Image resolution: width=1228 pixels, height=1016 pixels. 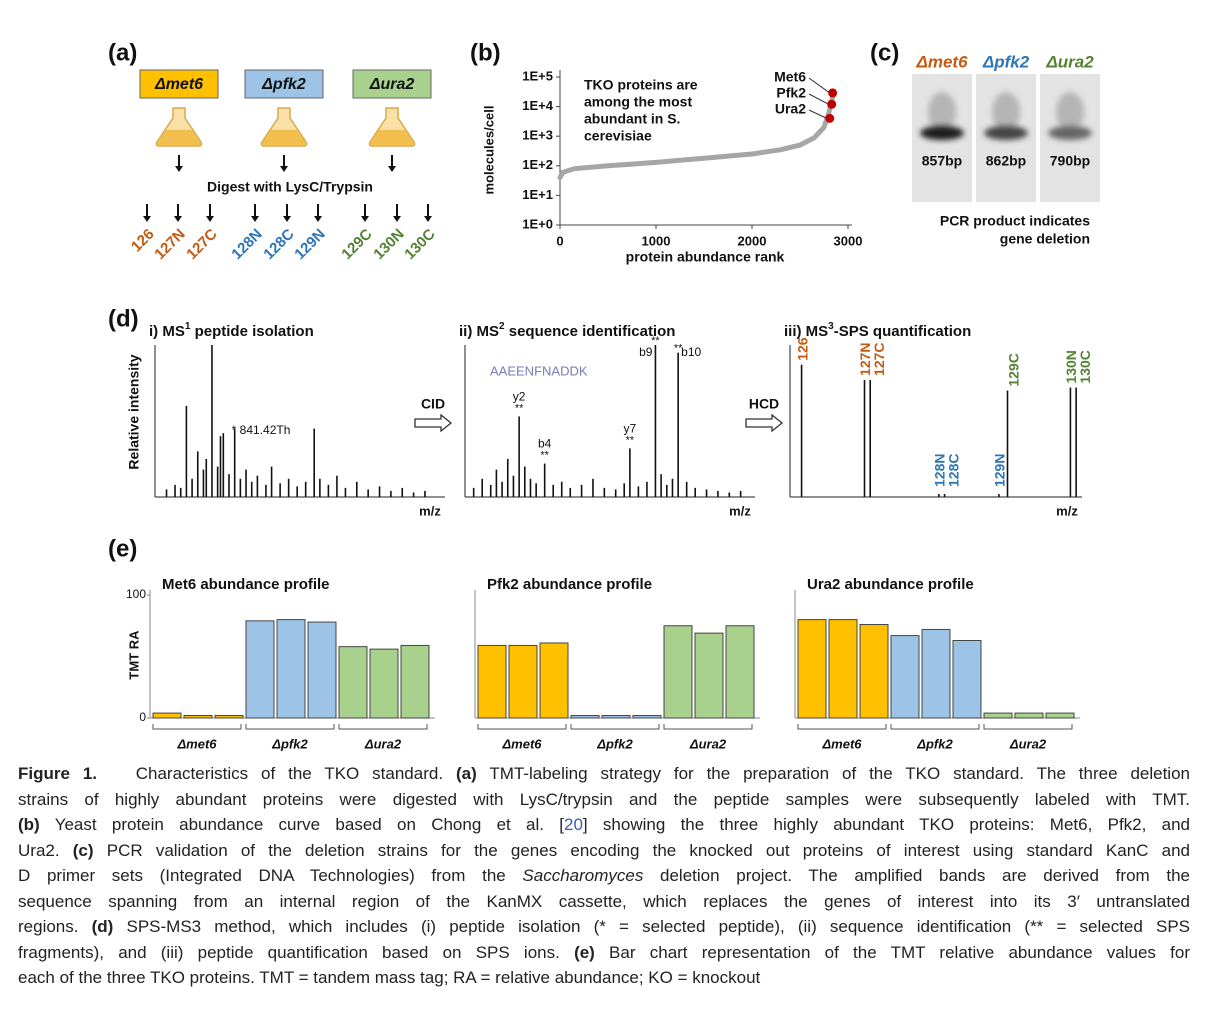 I want to click on caption-text: (c), so click(x=83, y=850).